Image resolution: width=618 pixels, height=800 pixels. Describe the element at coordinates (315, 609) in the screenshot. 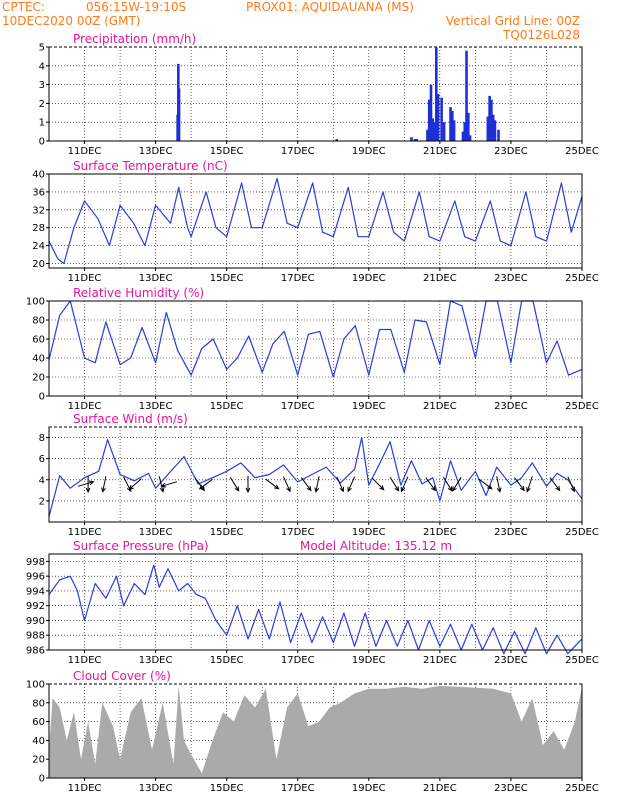

I see `pressure-line` at that location.